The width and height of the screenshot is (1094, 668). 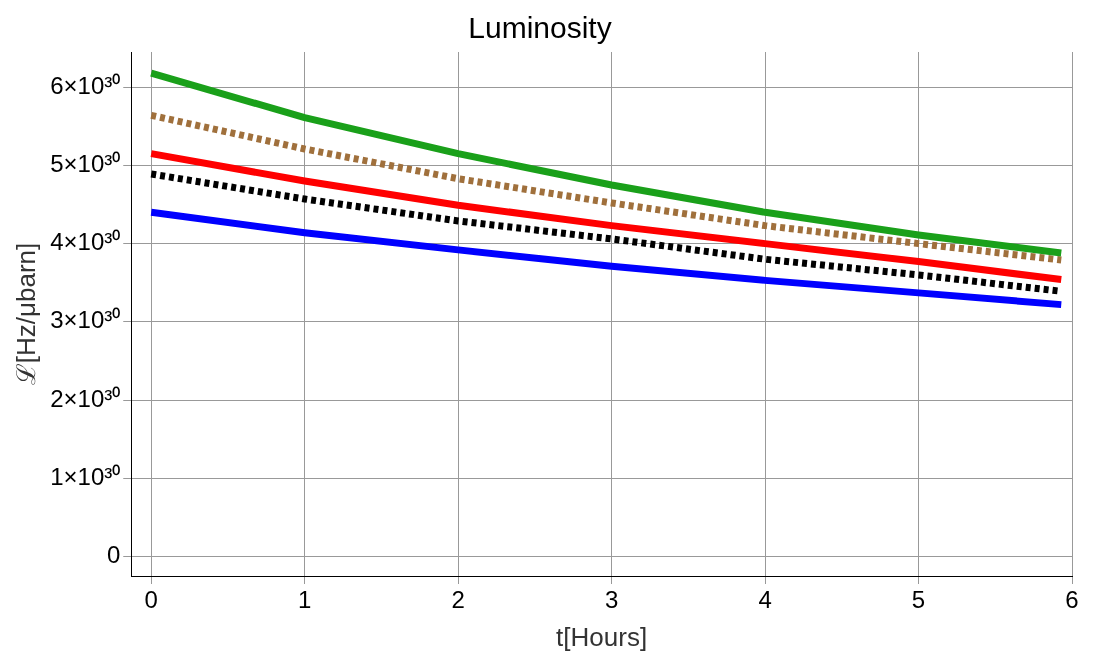 I want to click on y-axis-title: ℒ[Hz/μbarn], so click(x=25, y=314).